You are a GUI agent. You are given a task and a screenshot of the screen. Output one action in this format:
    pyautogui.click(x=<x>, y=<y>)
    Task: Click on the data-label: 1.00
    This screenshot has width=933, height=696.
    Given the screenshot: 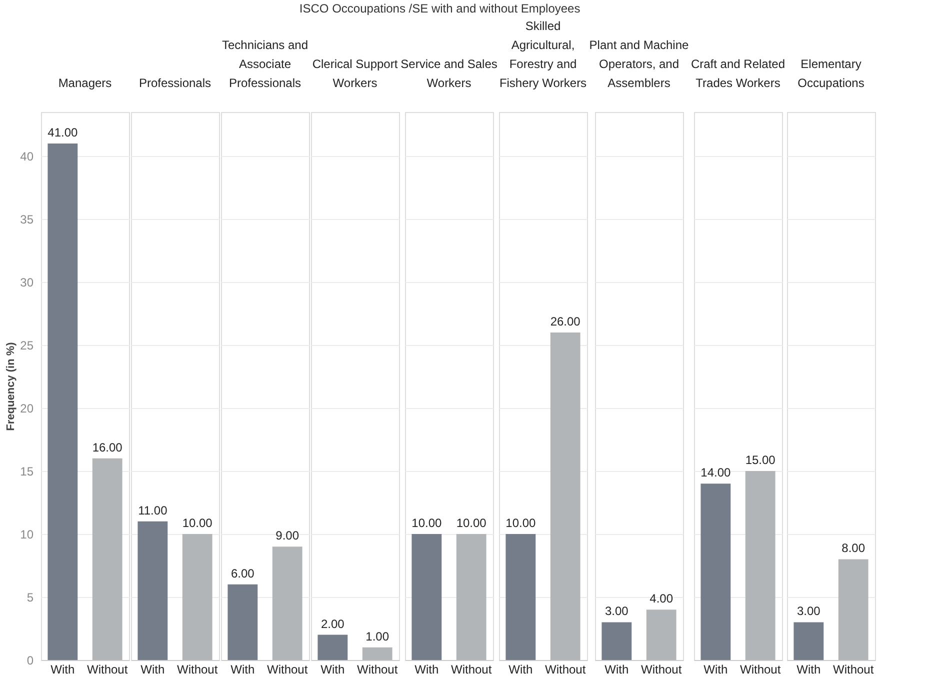 What is the action you would take?
    pyautogui.click(x=378, y=636)
    